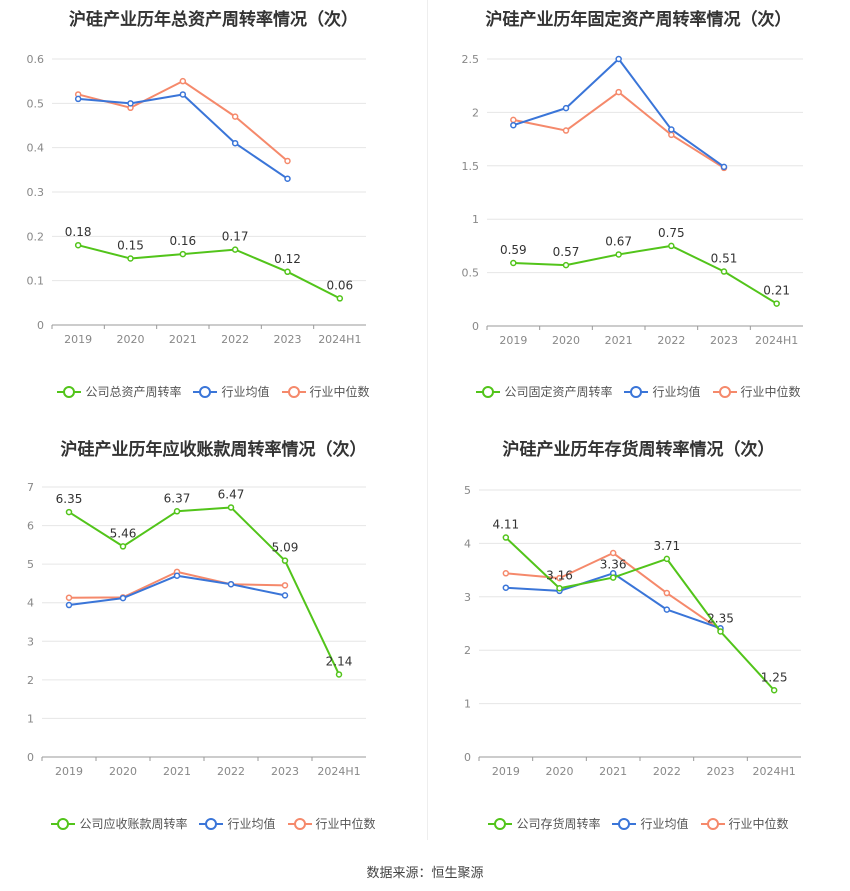 The height and width of the screenshot is (891, 850). I want to click on legend-item-company: 公司应收账款周转率, so click(119, 823).